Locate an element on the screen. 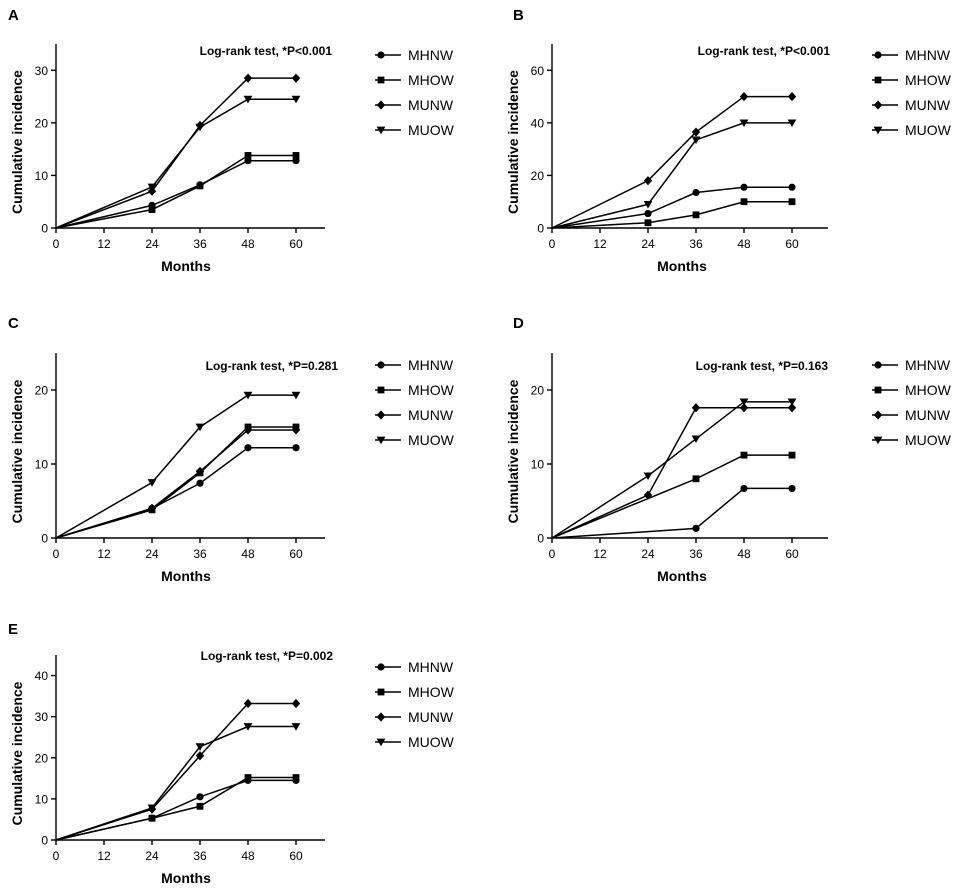  log-rank-annotation: Log-rank test, *P<0.001 is located at coordinates (266, 51).